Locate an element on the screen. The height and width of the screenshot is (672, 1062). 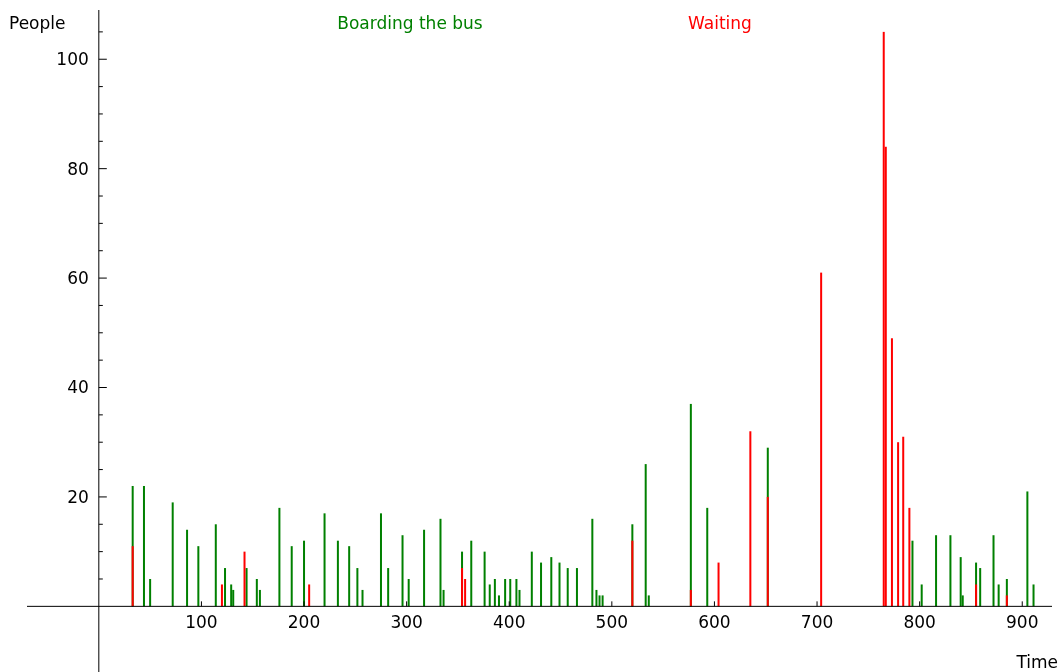
y-tick-label: 60 is located at coordinates (78, 278).